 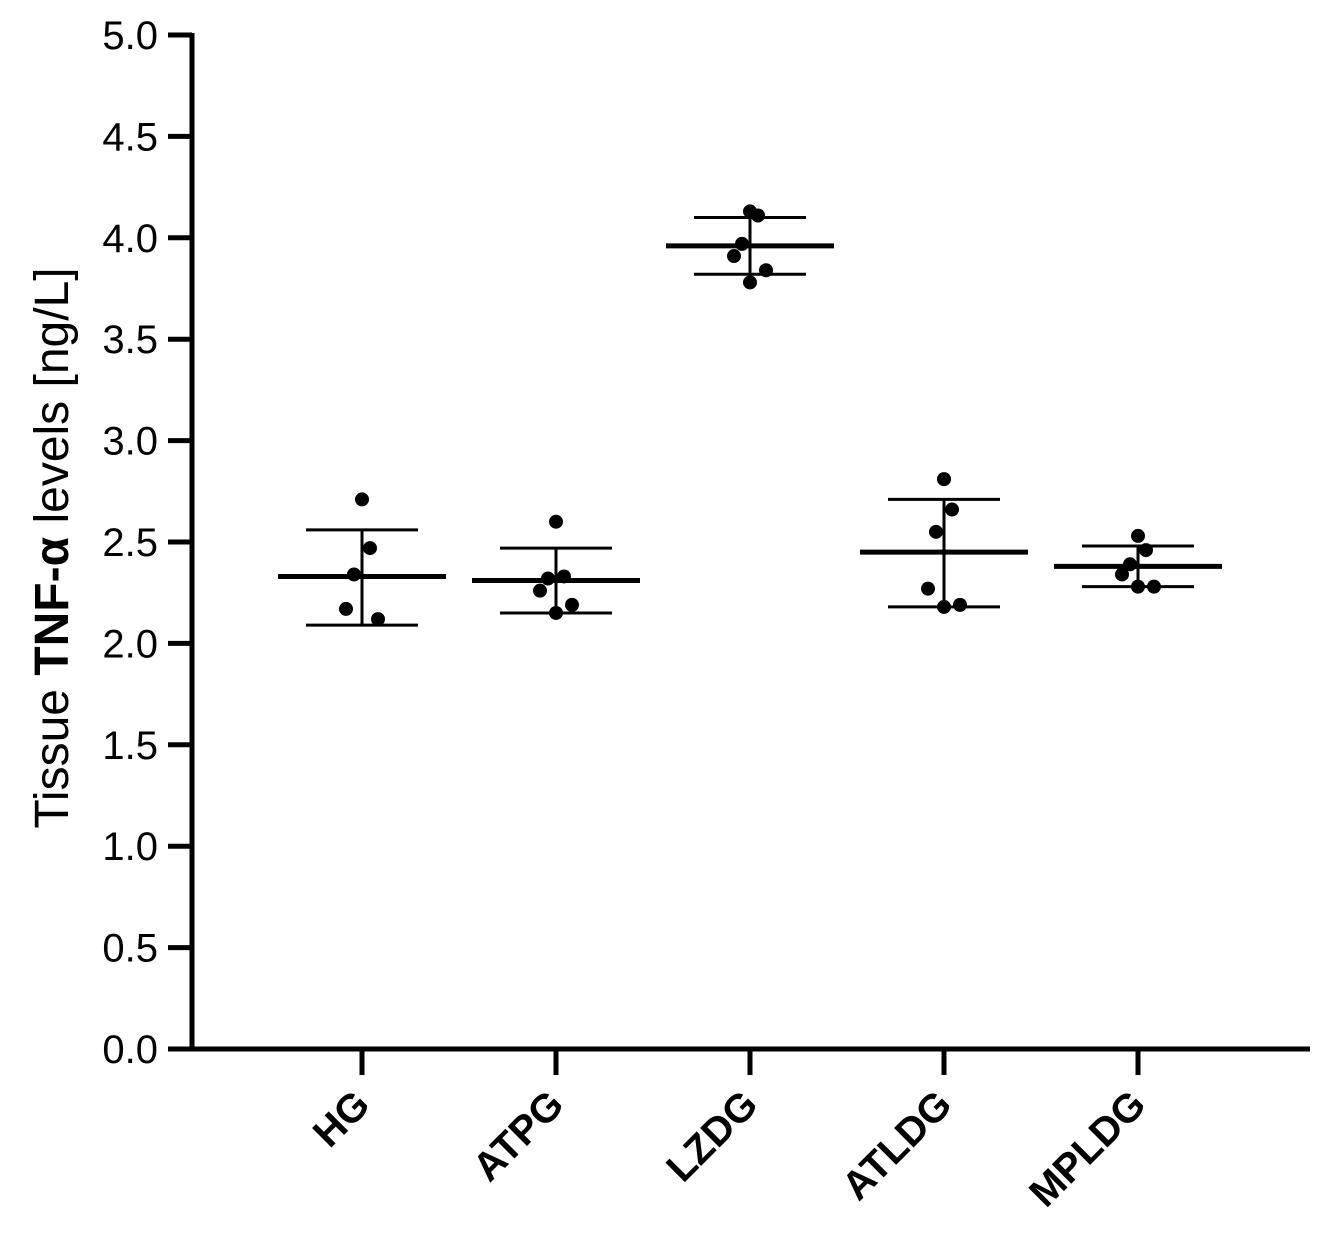 What do you see at coordinates (130, 137) in the screenshot?
I see `y-tick-label: 4.5` at bounding box center [130, 137].